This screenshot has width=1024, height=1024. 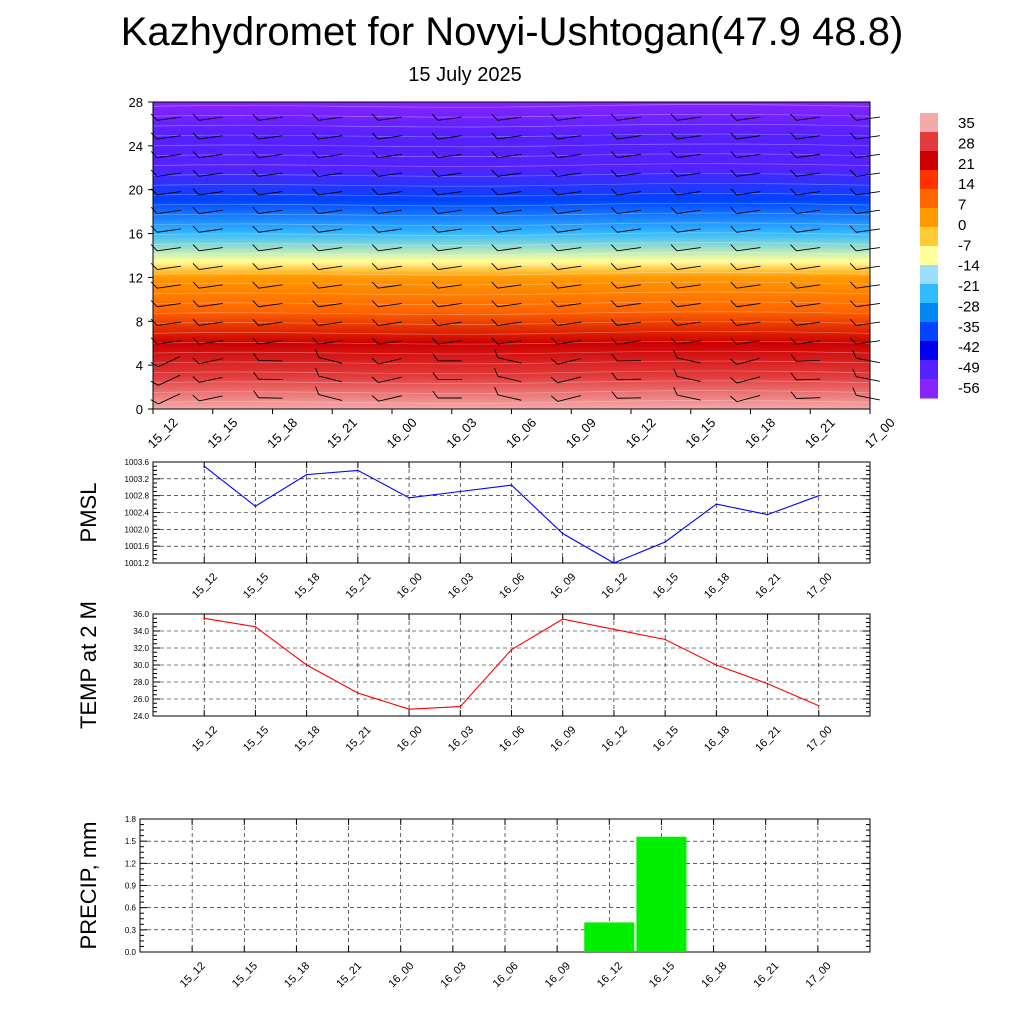 What do you see at coordinates (461, 739) in the screenshot?
I see `x-tick-label: 16_03` at bounding box center [461, 739].